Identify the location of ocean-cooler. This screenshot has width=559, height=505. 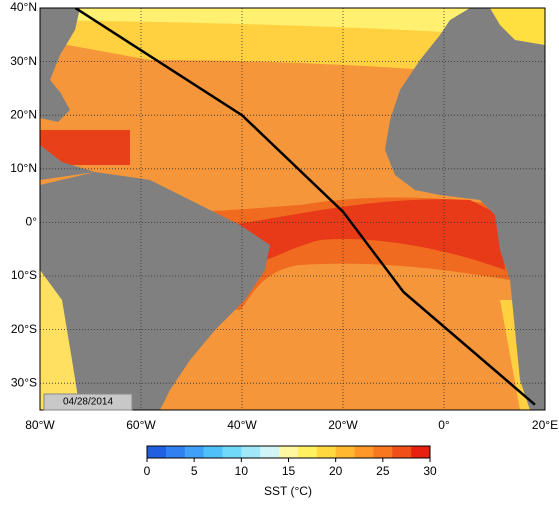
(292, 24).